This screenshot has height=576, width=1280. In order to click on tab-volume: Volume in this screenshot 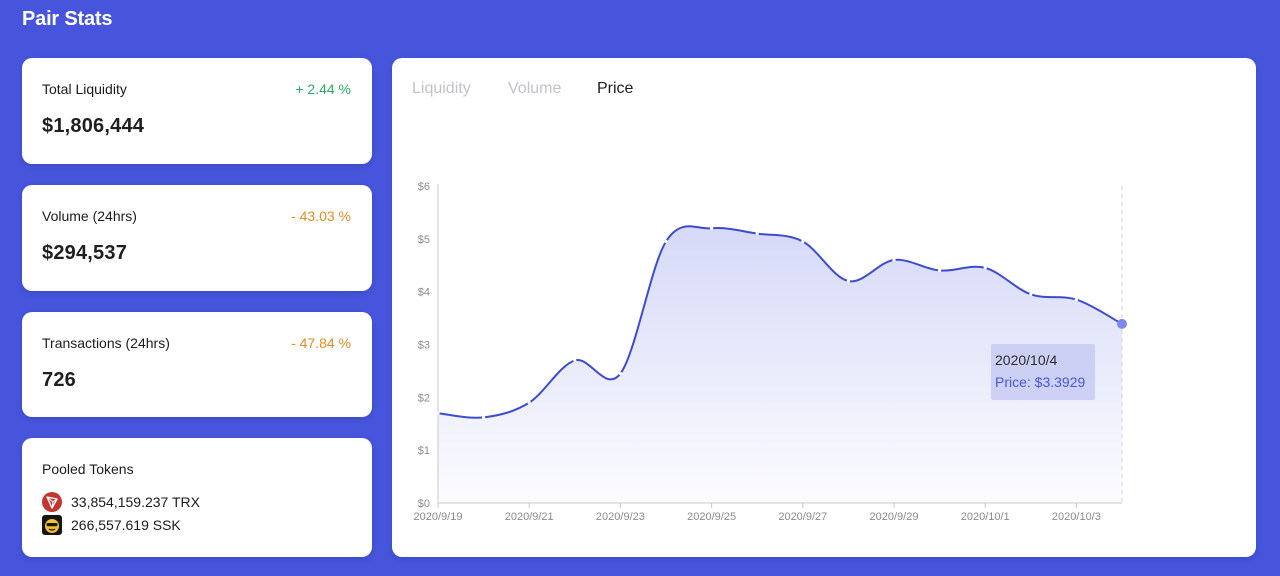, I will do `click(535, 88)`.